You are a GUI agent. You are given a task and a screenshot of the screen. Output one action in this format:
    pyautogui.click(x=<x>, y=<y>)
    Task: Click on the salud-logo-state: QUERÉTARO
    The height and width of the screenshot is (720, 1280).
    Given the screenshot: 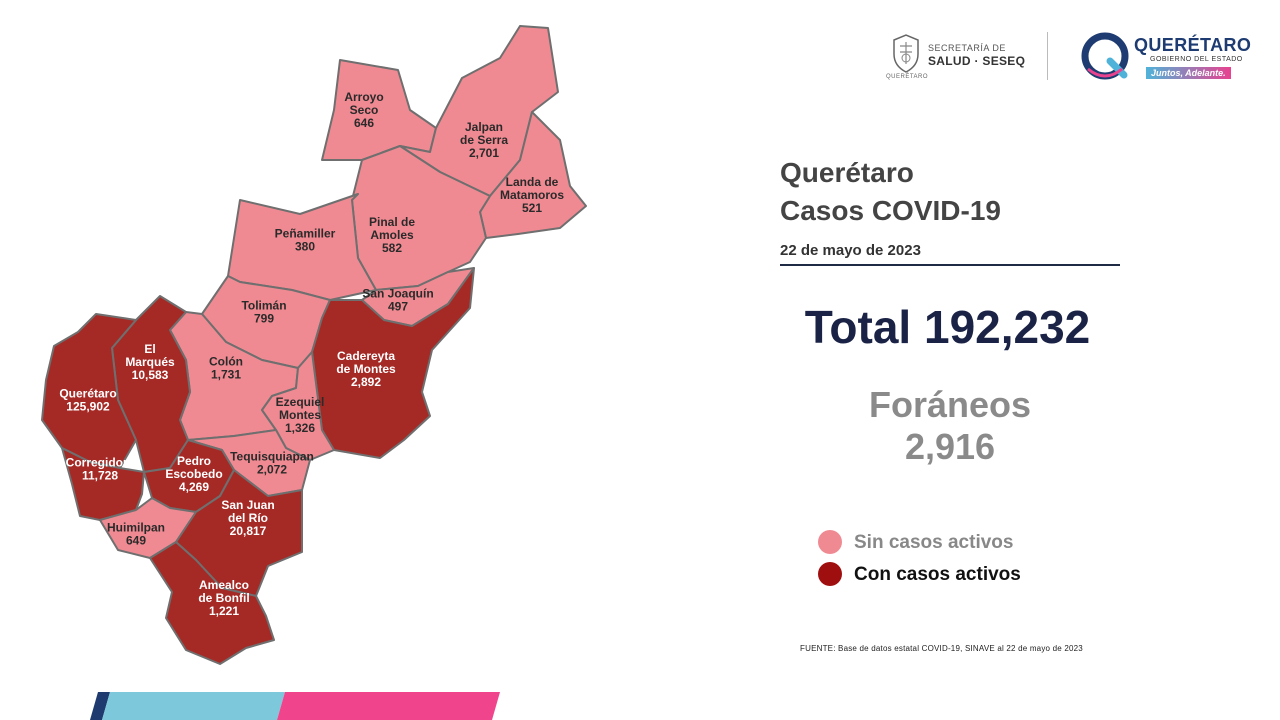 What is the action you would take?
    pyautogui.click(x=907, y=77)
    